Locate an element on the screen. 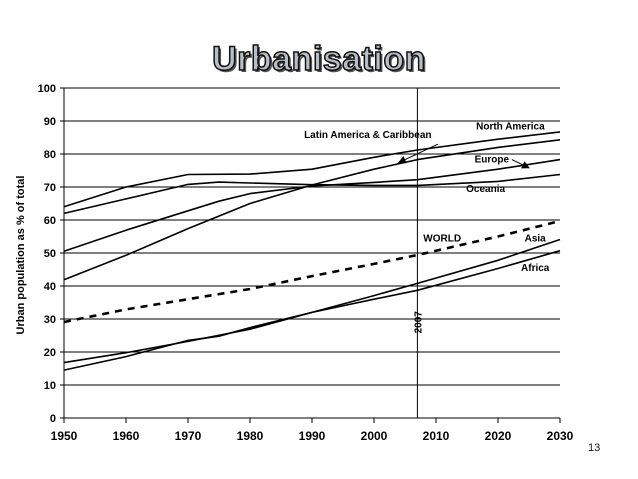 The height and width of the screenshot is (479, 638). y-tick-label-0: 0 is located at coordinates (53, 419).